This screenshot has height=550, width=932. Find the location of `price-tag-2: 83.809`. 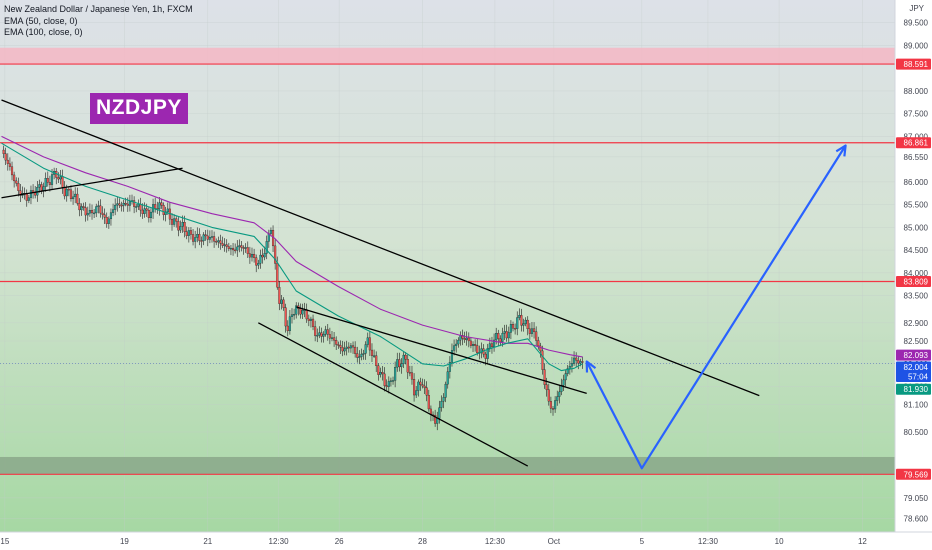

price-tag-2: 83.809 is located at coordinates (913, 282).